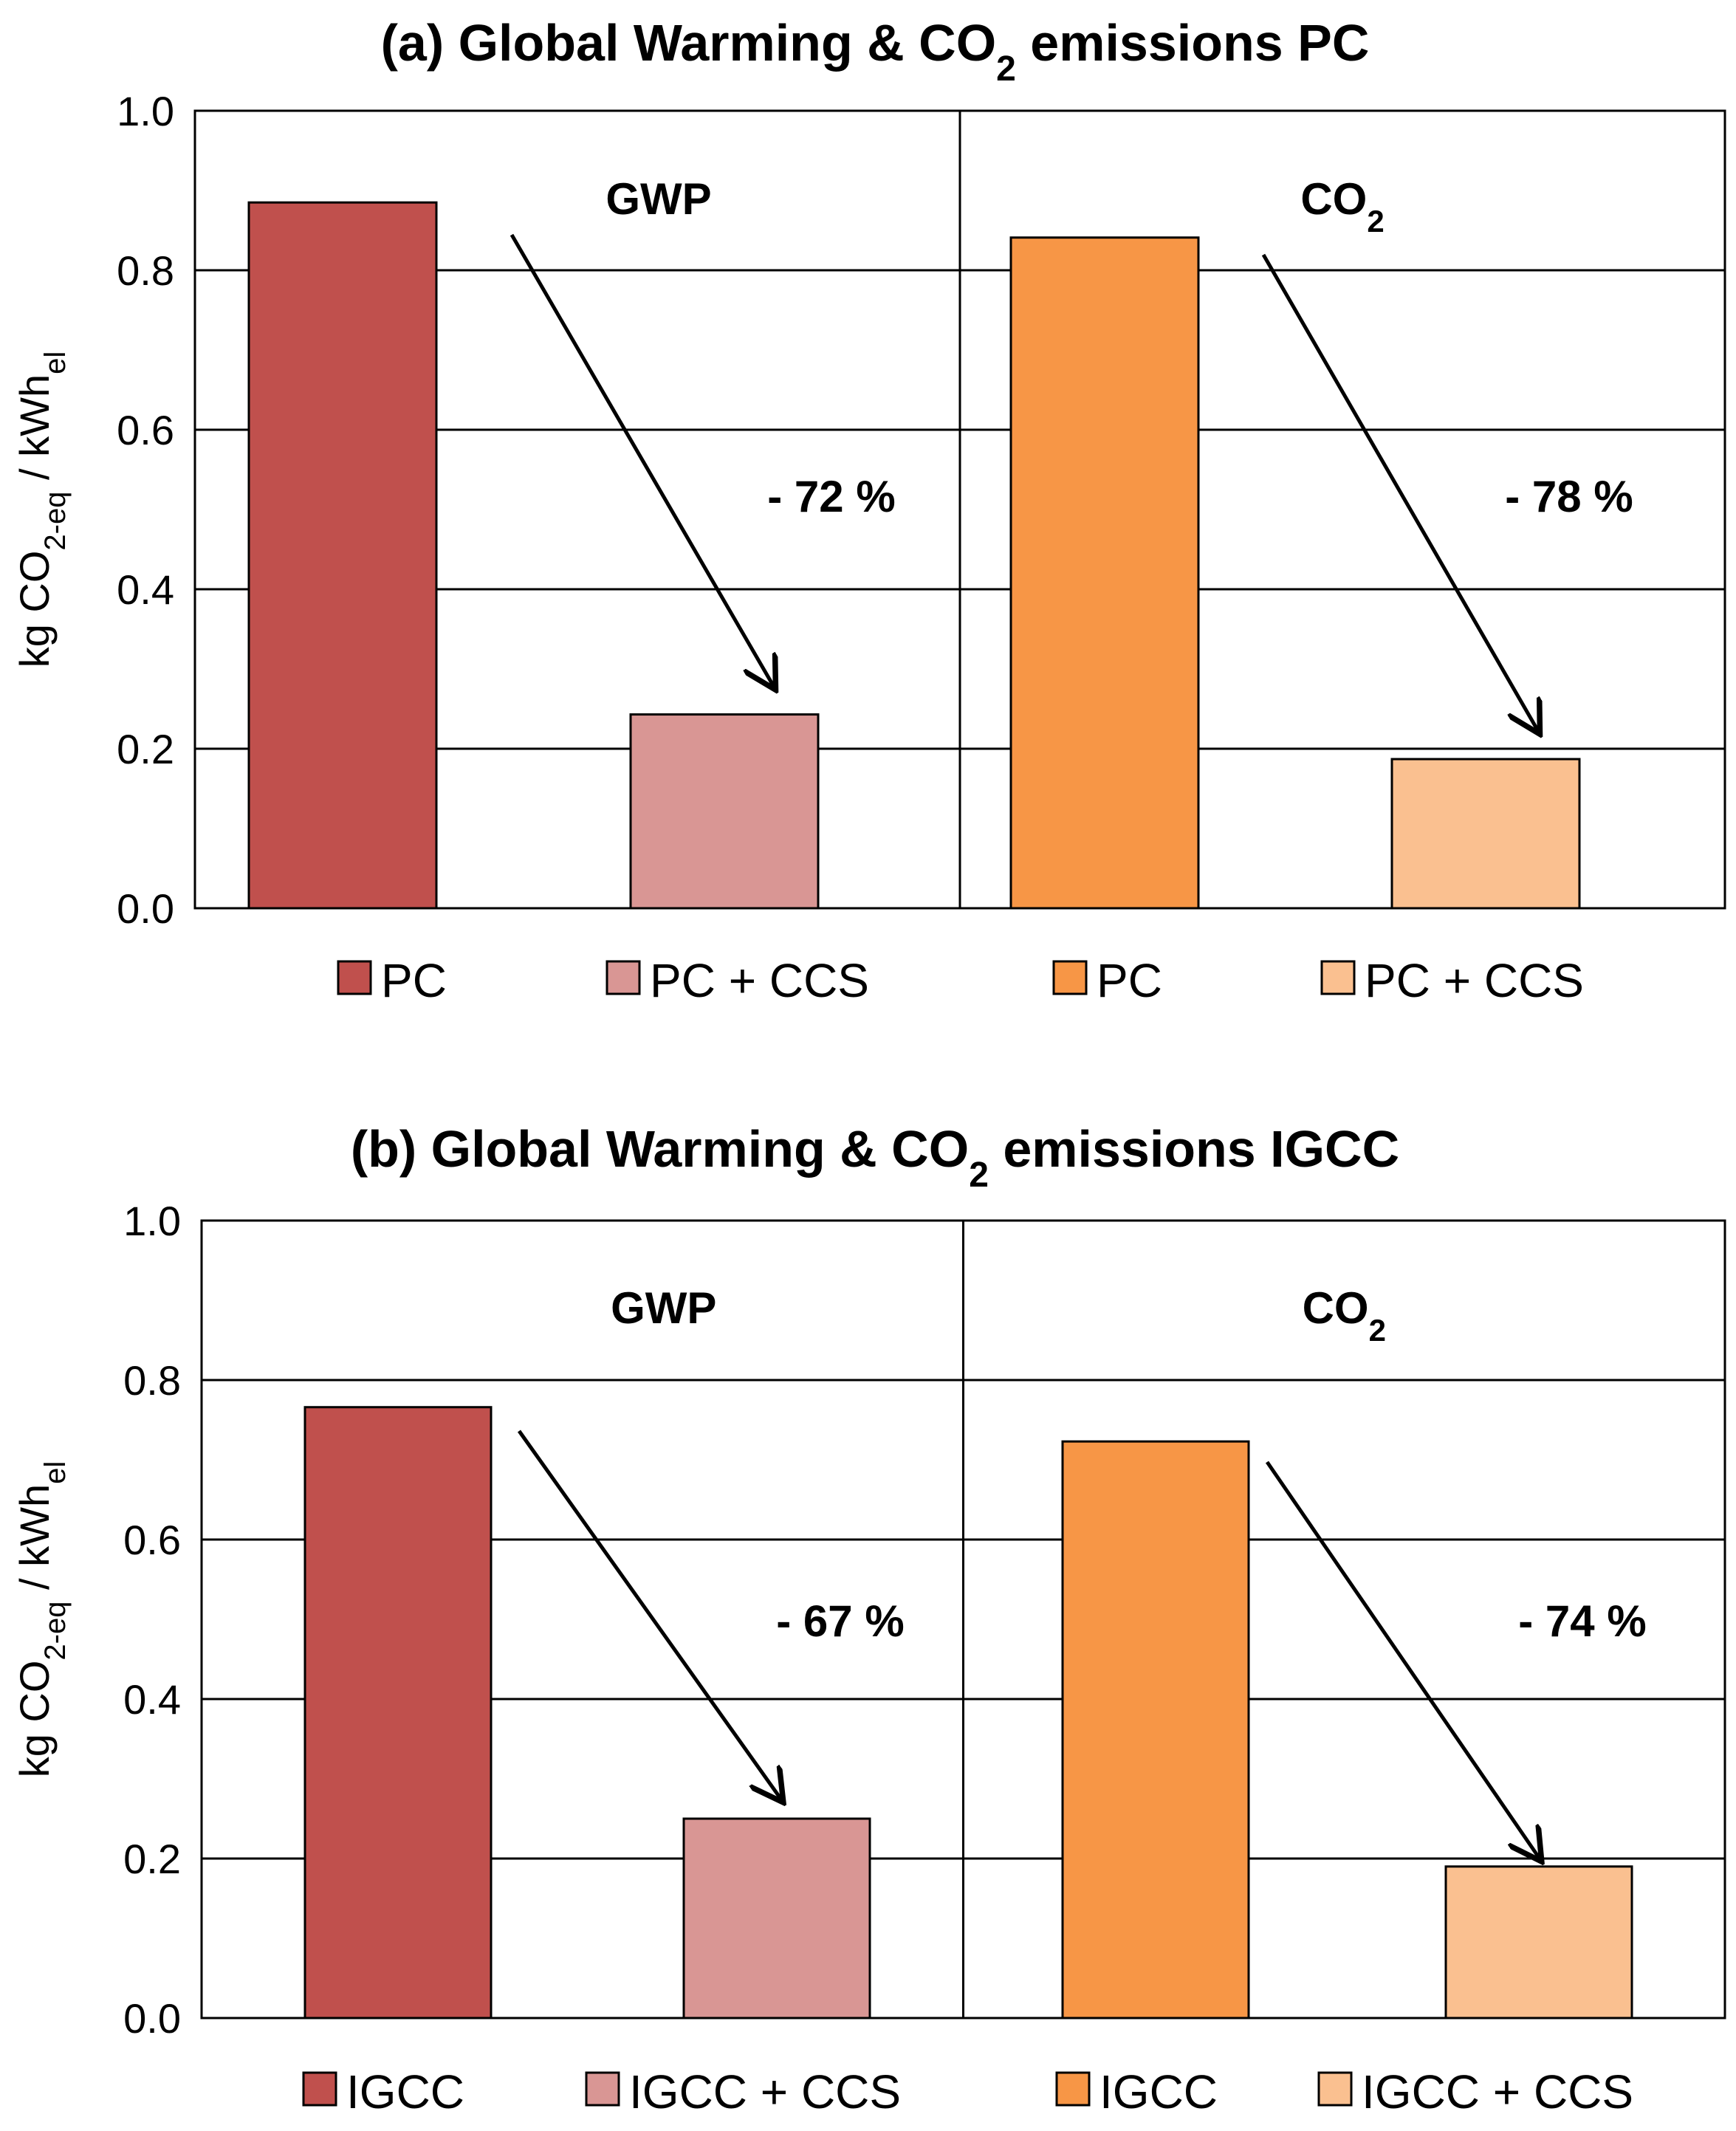  Describe the element at coordinates (663, 1308) in the screenshot. I see `panel-label-b: GWP` at that location.